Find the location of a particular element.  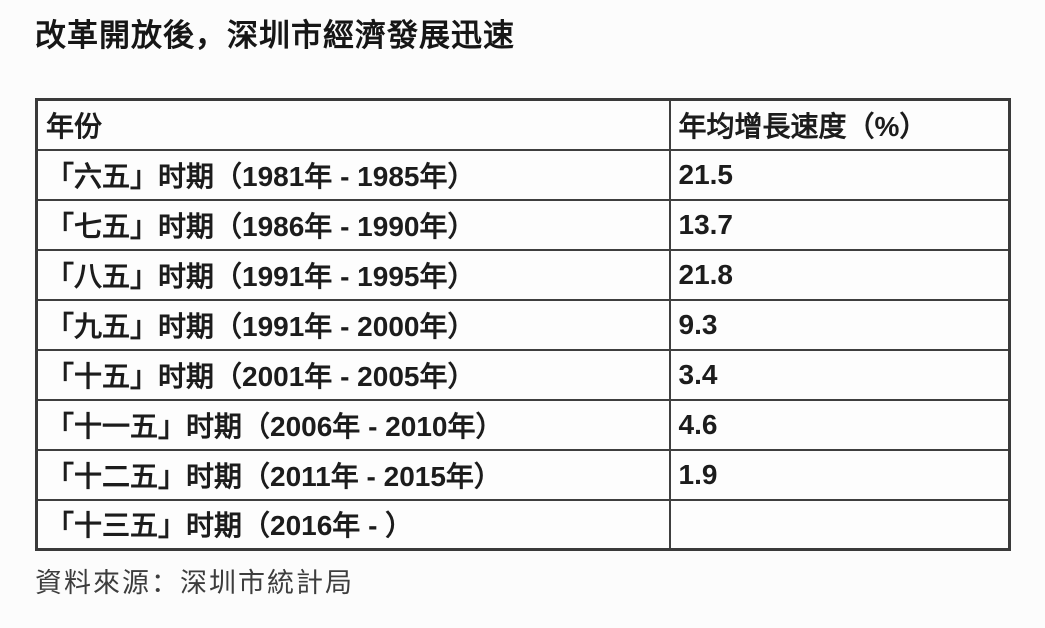

table-row: 「十三五」时期（2016年 - ） is located at coordinates (523, 524).